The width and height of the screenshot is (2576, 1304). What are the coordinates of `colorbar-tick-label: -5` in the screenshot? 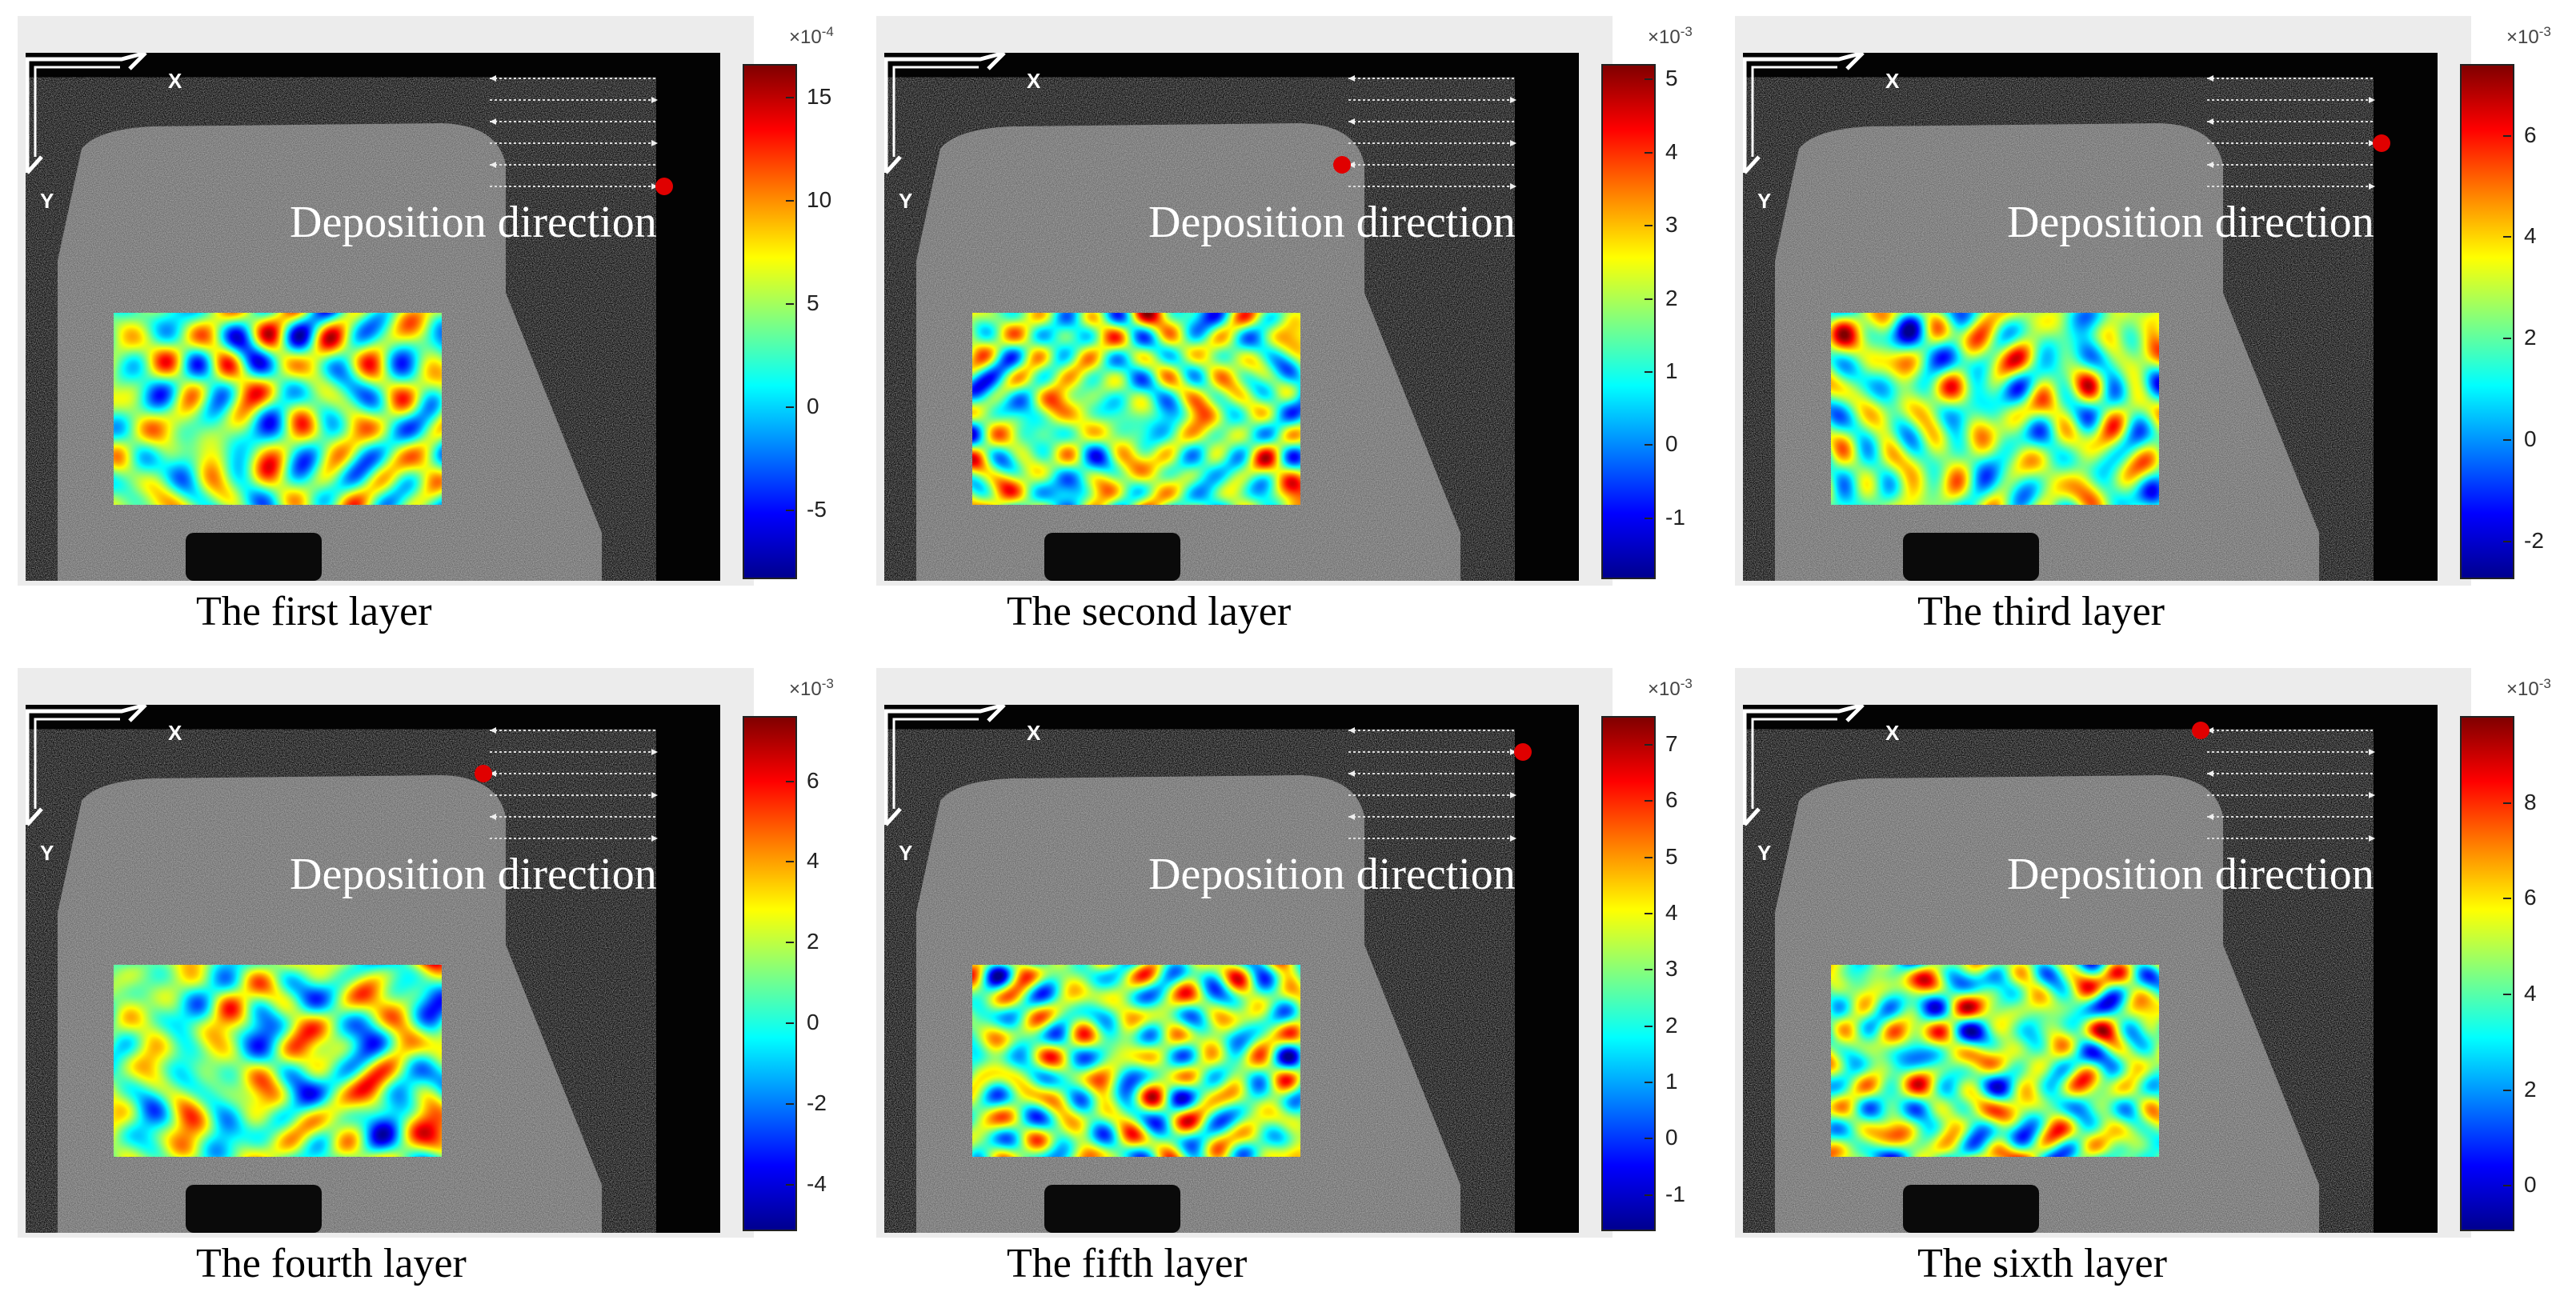 It's located at (817, 509).